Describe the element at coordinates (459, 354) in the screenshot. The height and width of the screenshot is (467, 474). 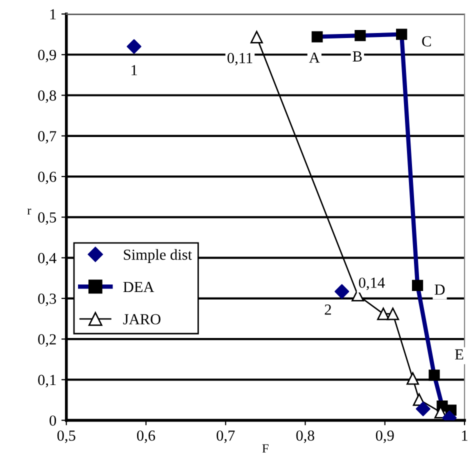
I see `annotation: E` at that location.